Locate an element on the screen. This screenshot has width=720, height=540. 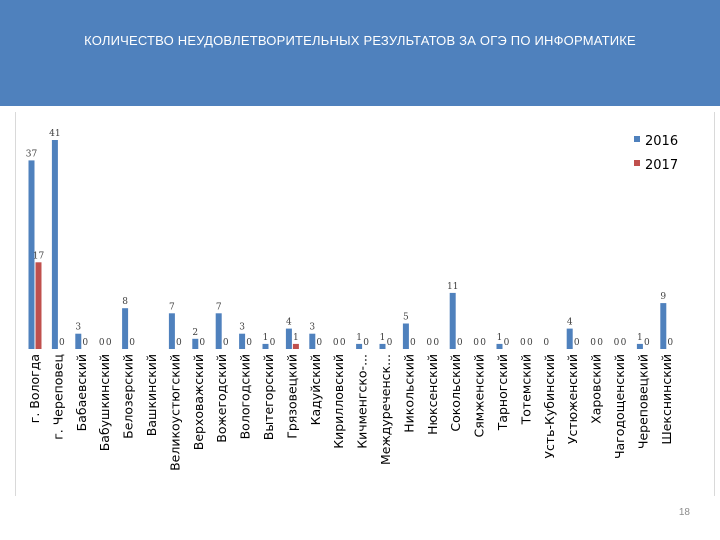
data-label-2017-16: 0 is located at coordinates (413, 343).